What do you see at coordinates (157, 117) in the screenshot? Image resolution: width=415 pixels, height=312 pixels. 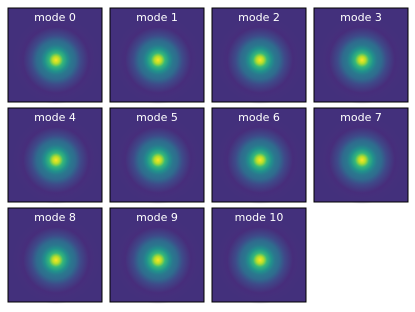 I see `panel-title: mode 5` at bounding box center [157, 117].